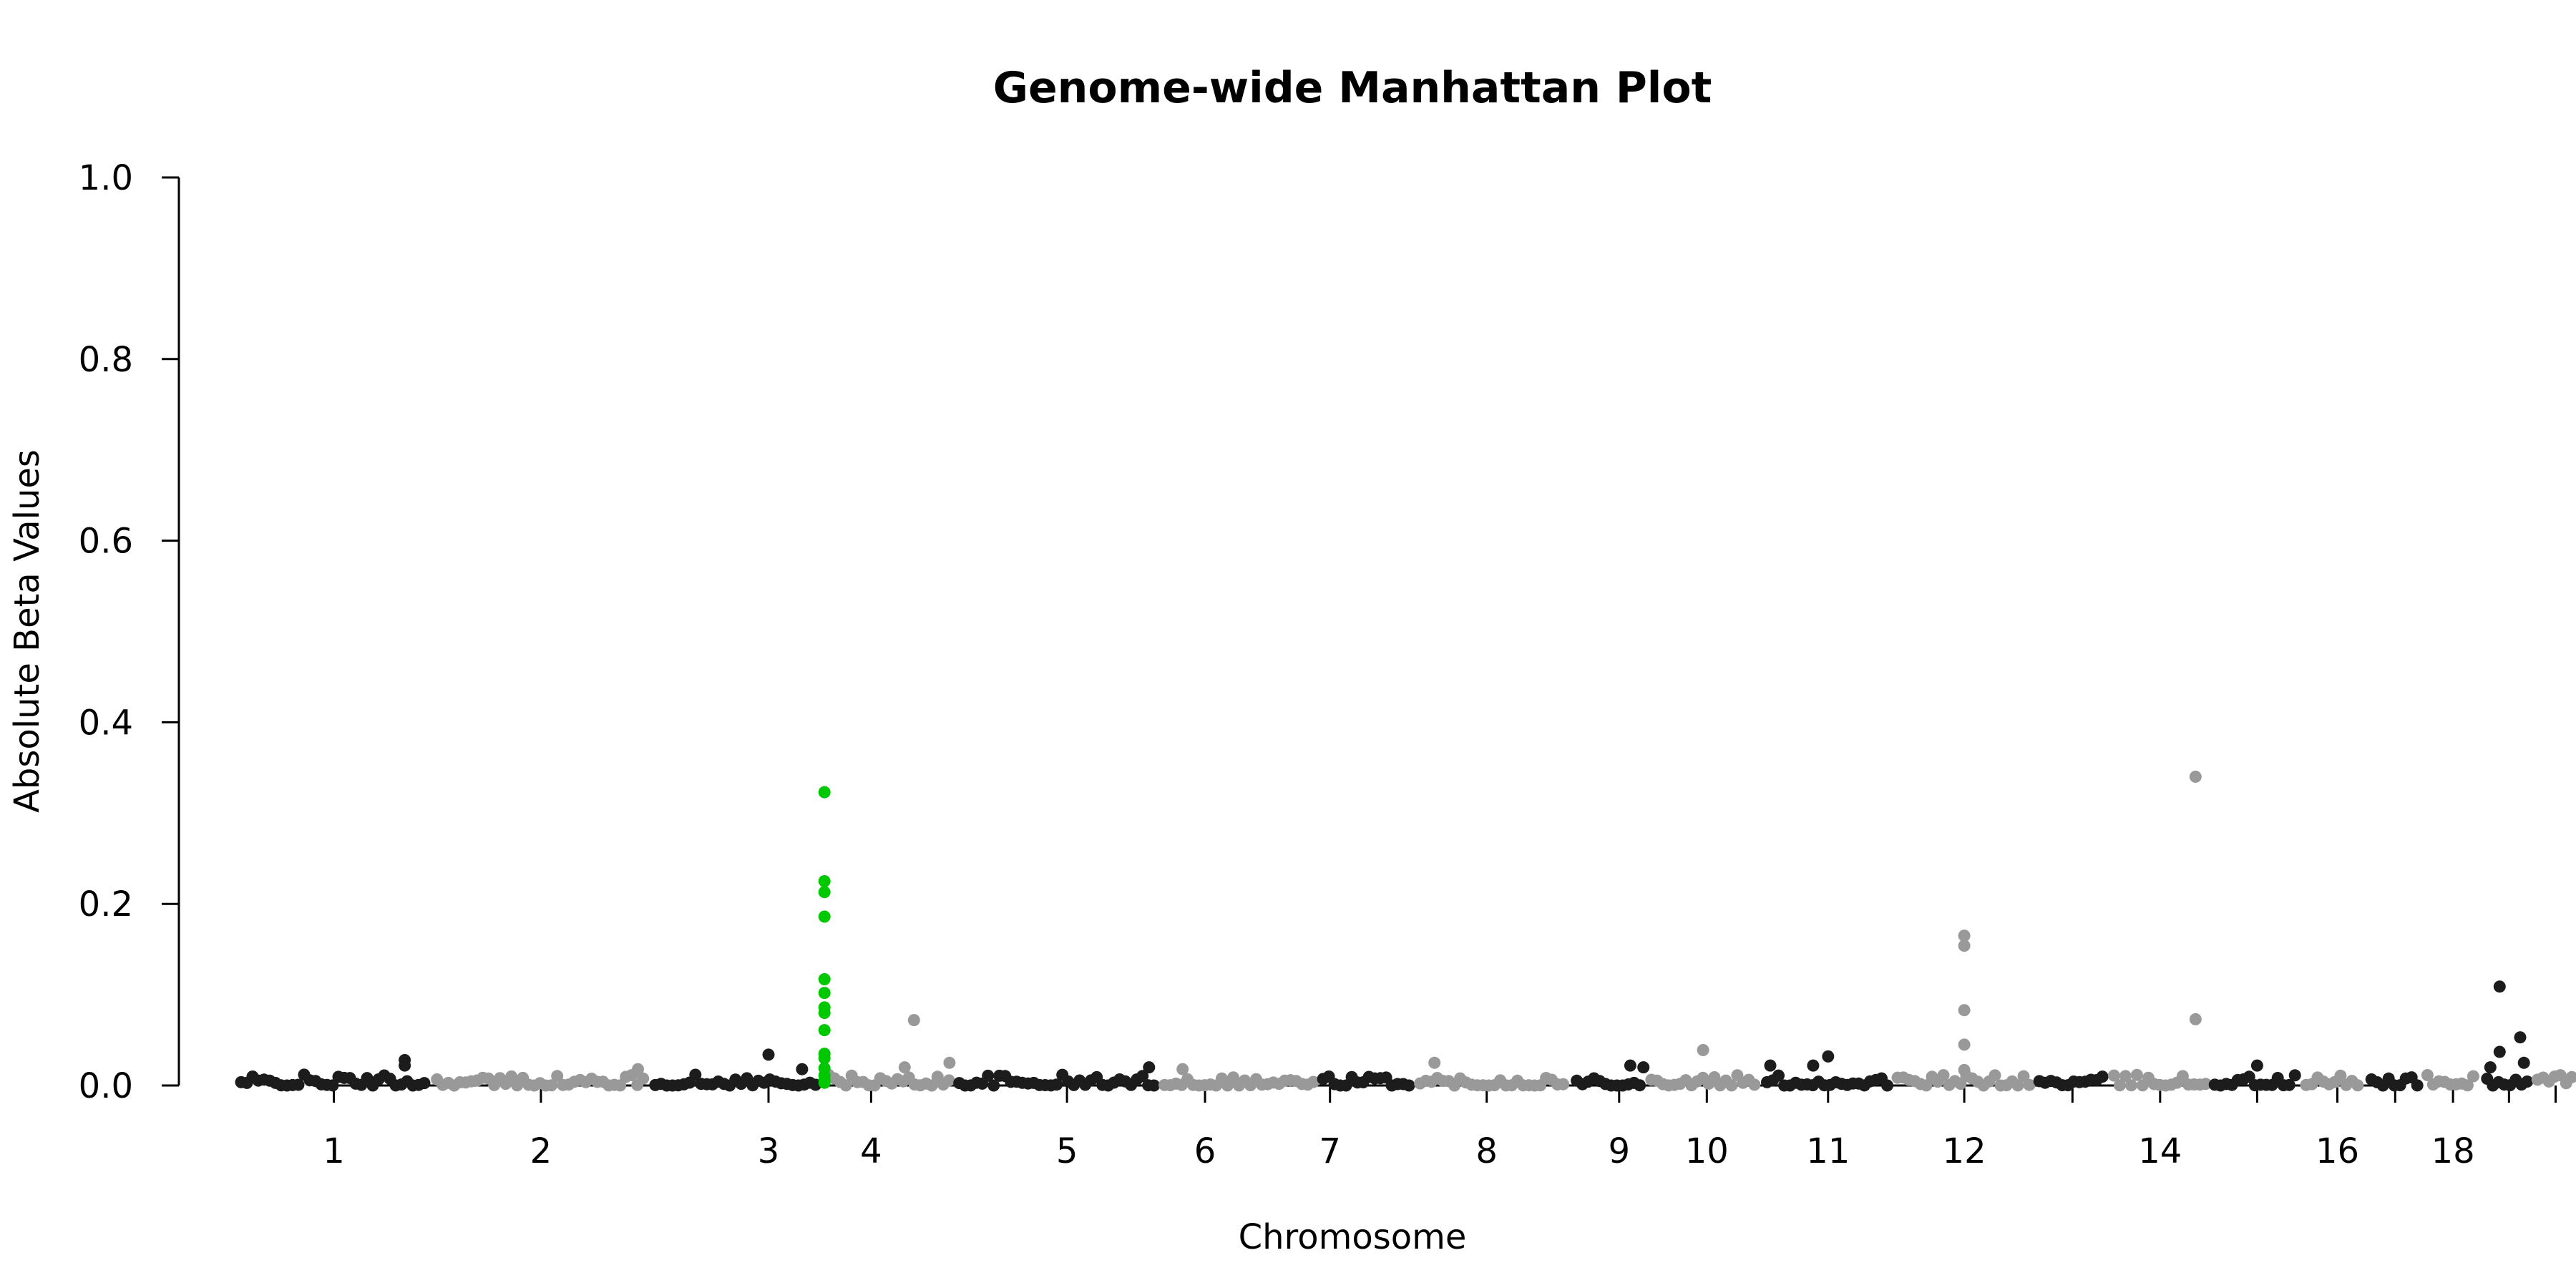 The width and height of the screenshot is (2576, 1288). What do you see at coordinates (2160, 1151) in the screenshot?
I see `x-tick-label: 14` at bounding box center [2160, 1151].